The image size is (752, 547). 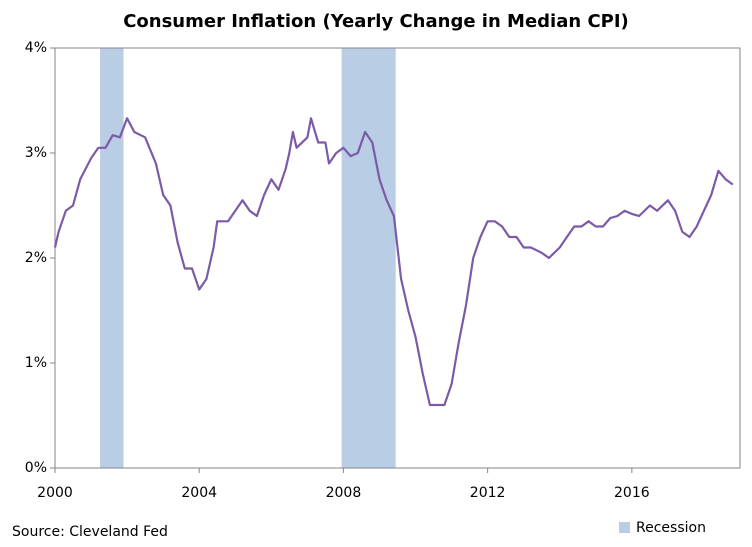 What do you see at coordinates (90, 532) in the screenshot?
I see `source: Source: Cleveland Fed` at bounding box center [90, 532].